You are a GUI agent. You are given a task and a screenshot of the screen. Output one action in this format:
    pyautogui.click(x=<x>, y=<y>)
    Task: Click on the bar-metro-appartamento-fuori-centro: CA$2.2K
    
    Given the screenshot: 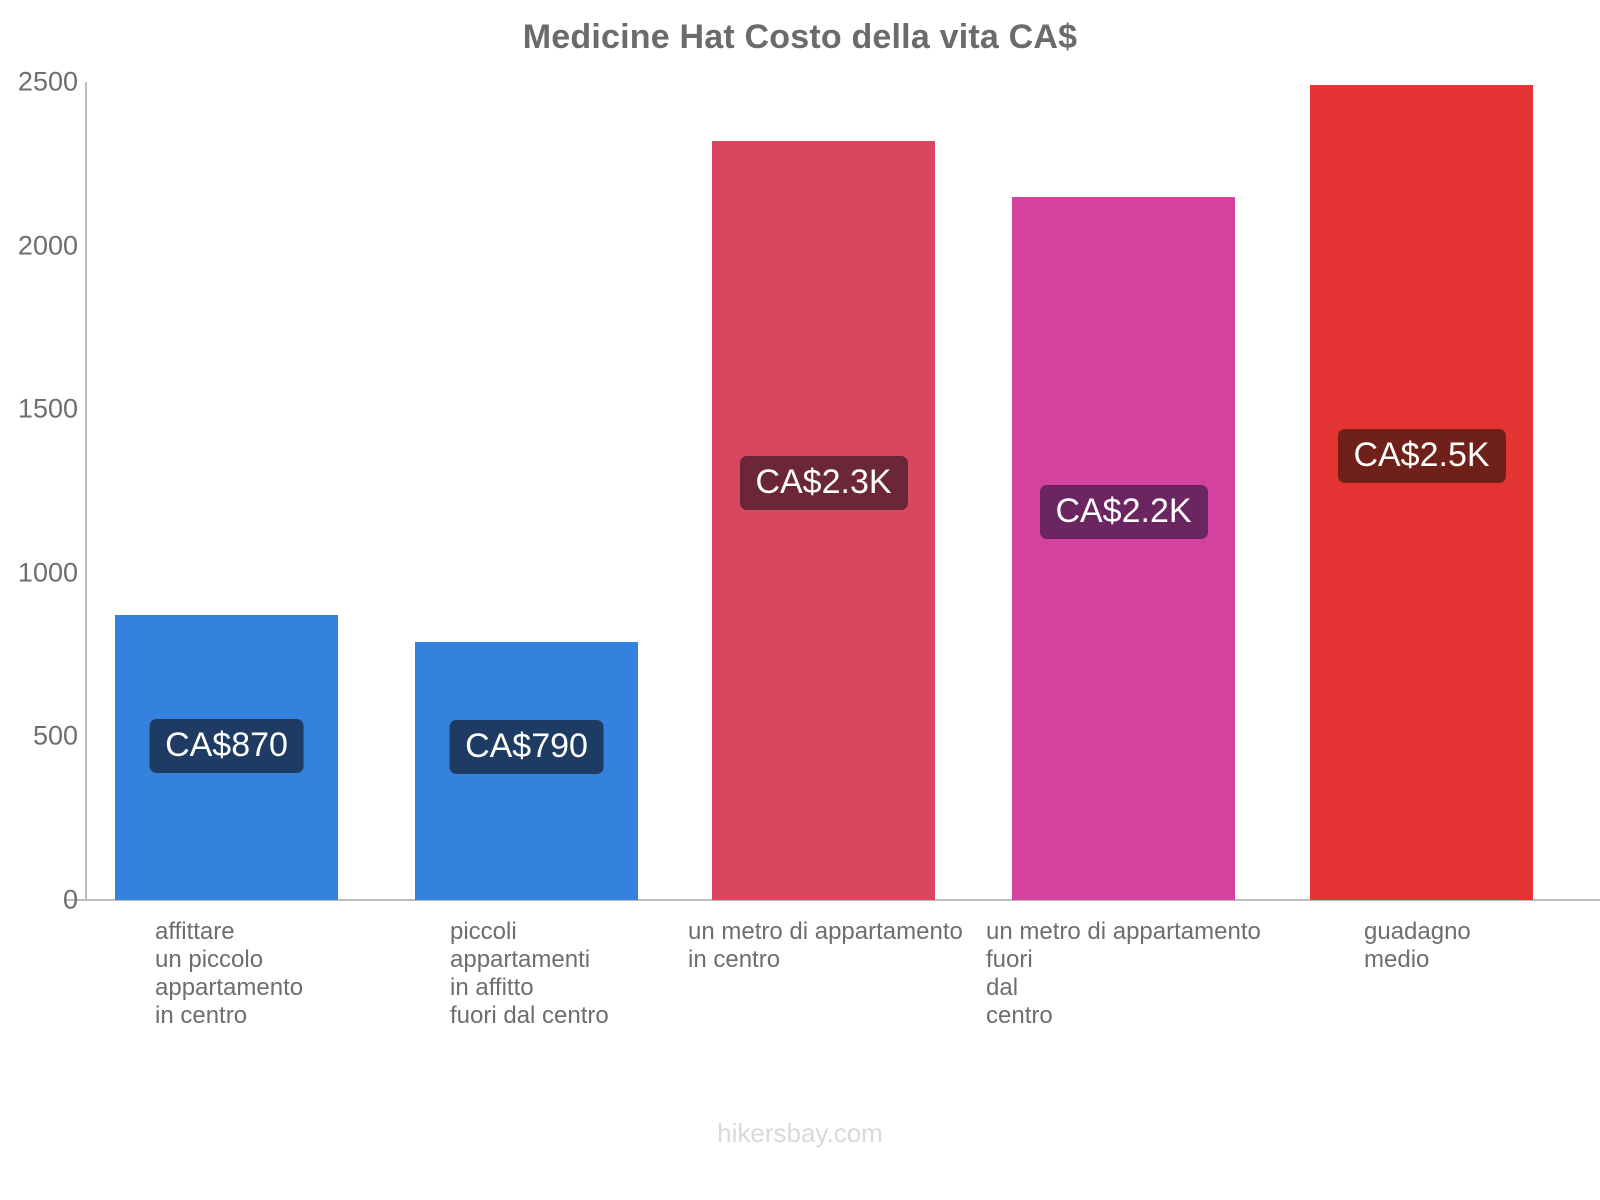 What is the action you would take?
    pyautogui.click(x=1123, y=548)
    